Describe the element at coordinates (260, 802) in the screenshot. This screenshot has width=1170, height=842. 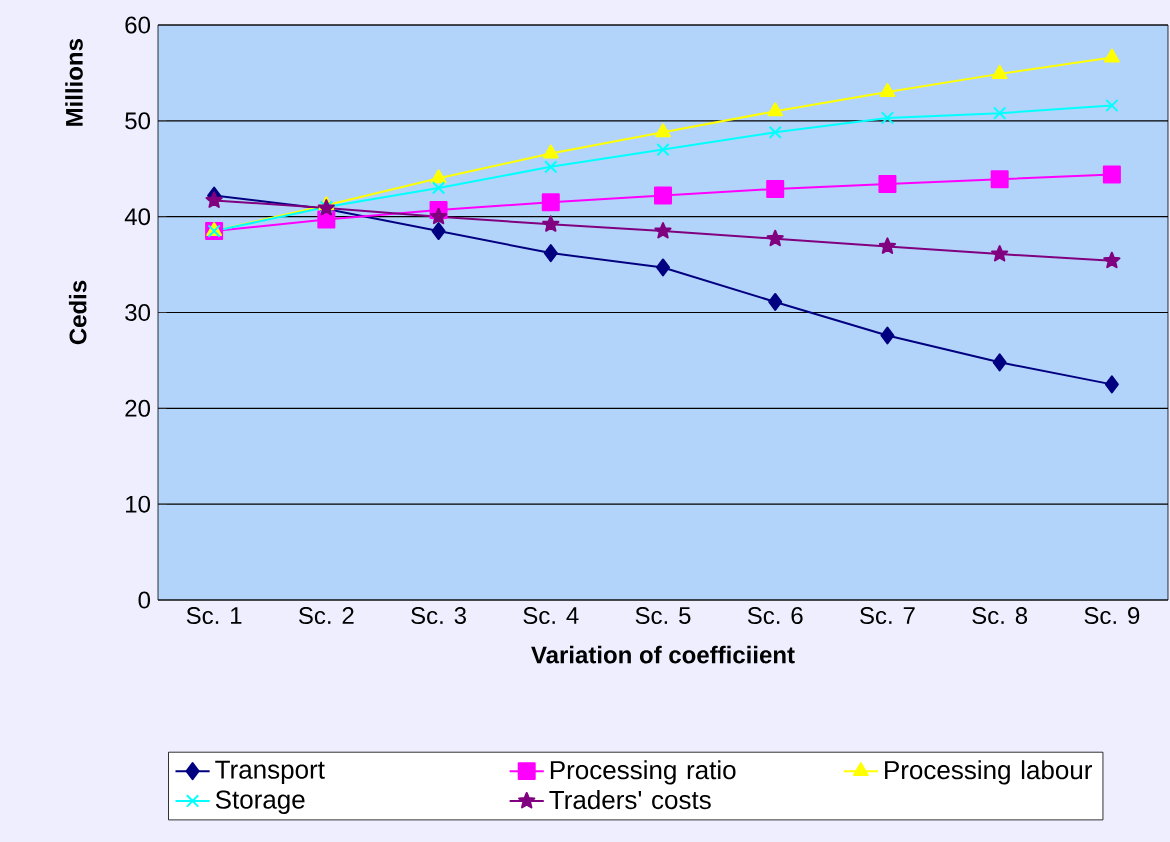
I see `legend-label: Storage` at that location.